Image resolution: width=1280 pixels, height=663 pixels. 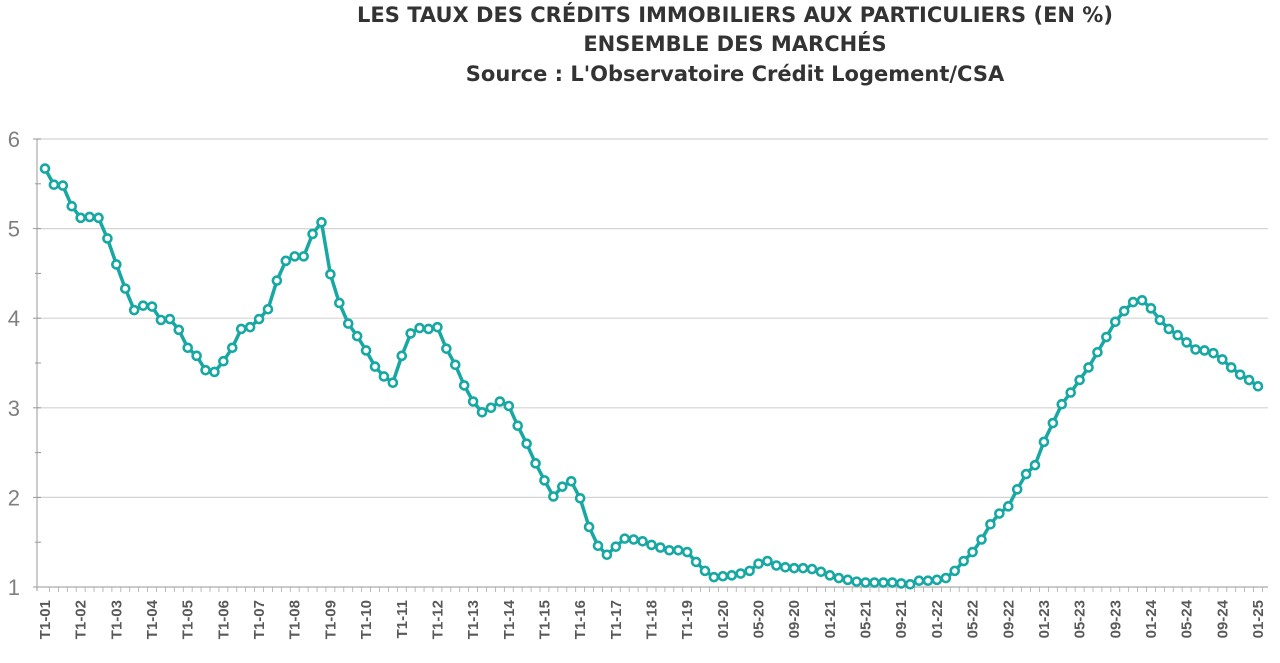 What do you see at coordinates (188, 619) in the screenshot?
I see `x-tick-label: T1-05` at bounding box center [188, 619].